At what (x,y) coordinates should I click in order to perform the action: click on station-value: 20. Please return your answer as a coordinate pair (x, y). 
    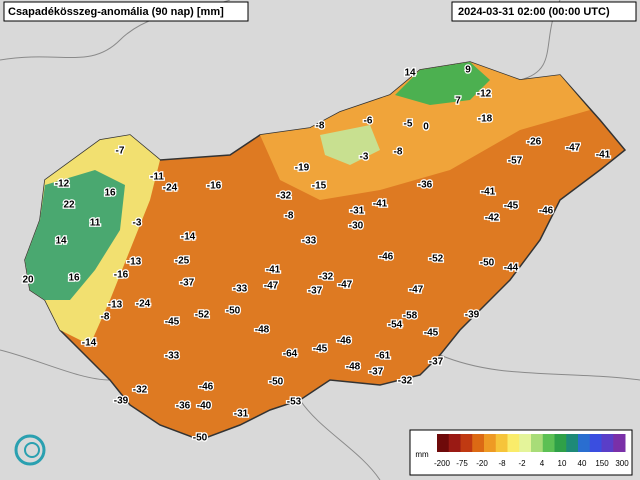
    Looking at the image, I should click on (28, 280).